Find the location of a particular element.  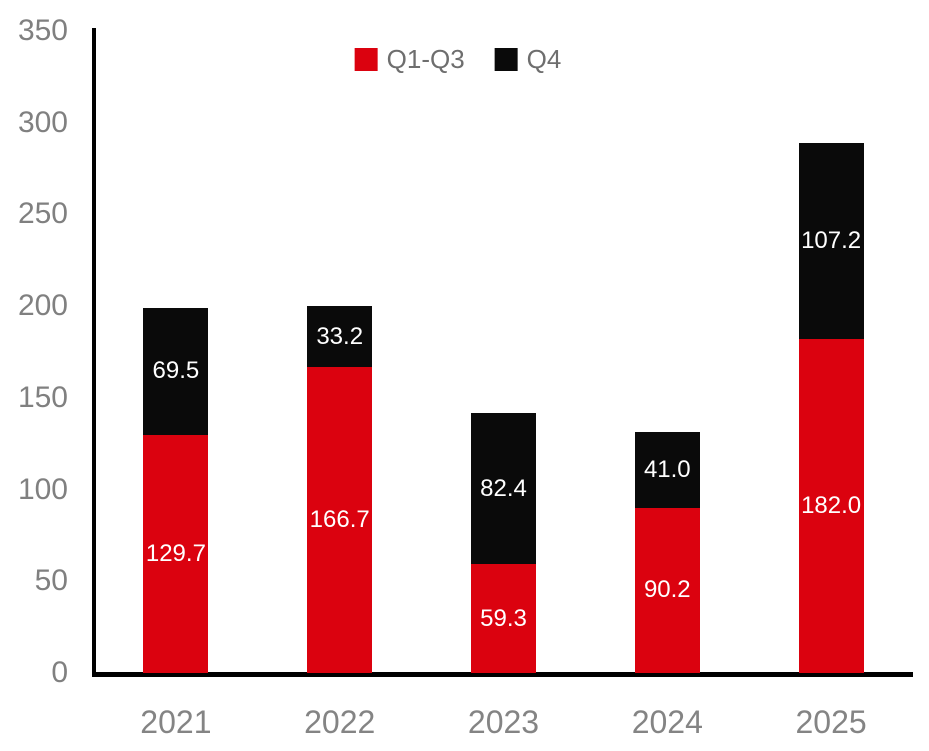

data-label: 82.4 is located at coordinates (503, 488).